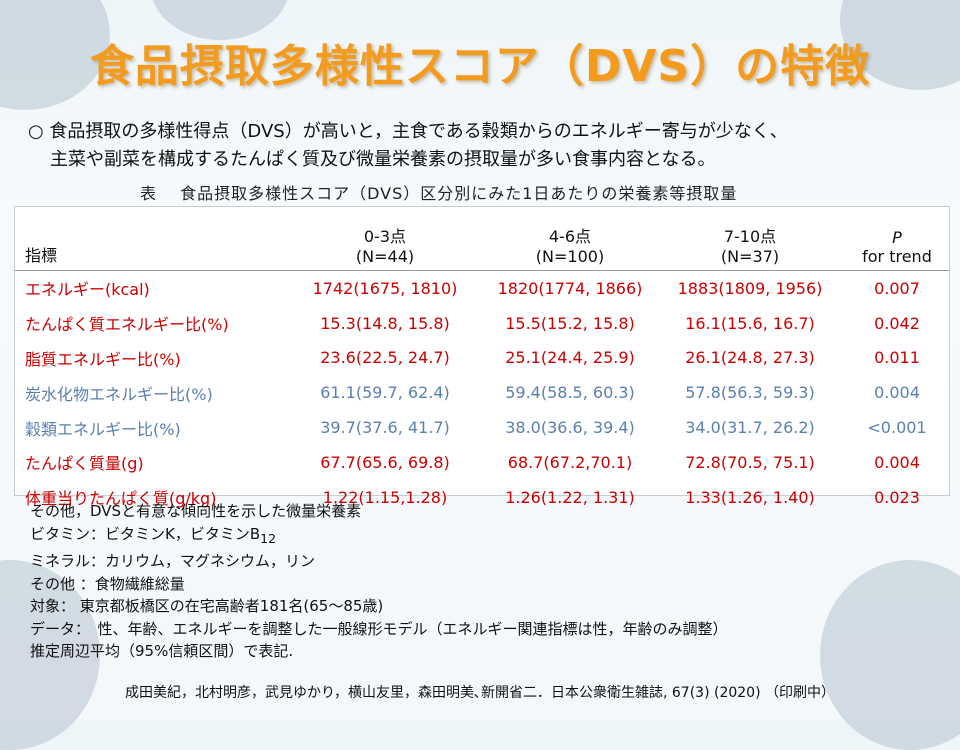 The width and height of the screenshot is (960, 750). I want to click on header-p-label: P, so click(897, 237).